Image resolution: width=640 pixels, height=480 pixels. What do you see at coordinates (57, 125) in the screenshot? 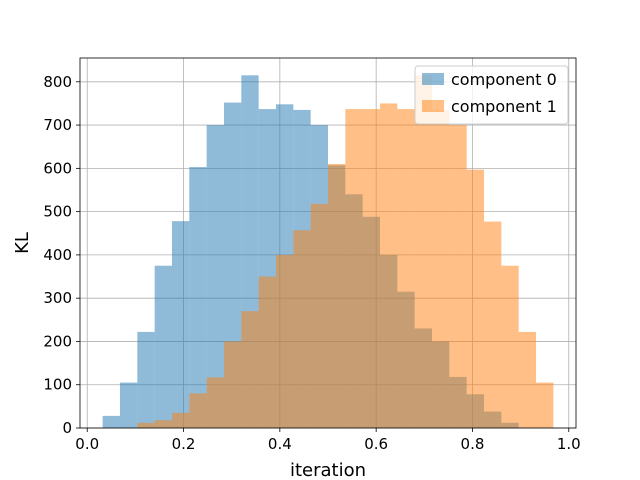
I see `y-tick-label-7: 700` at bounding box center [57, 125].